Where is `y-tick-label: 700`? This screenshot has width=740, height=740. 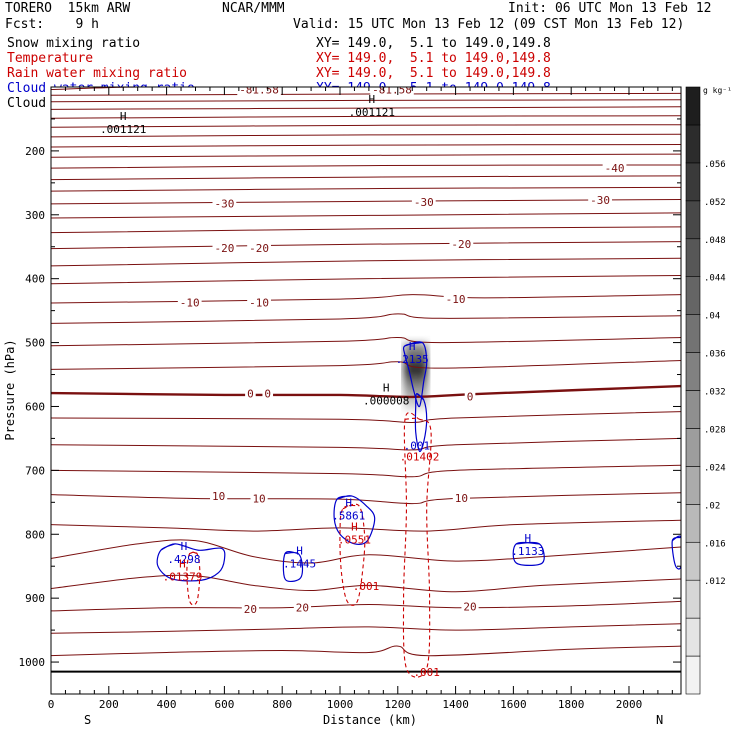 y-tick-label: 700 is located at coordinates (35, 470).